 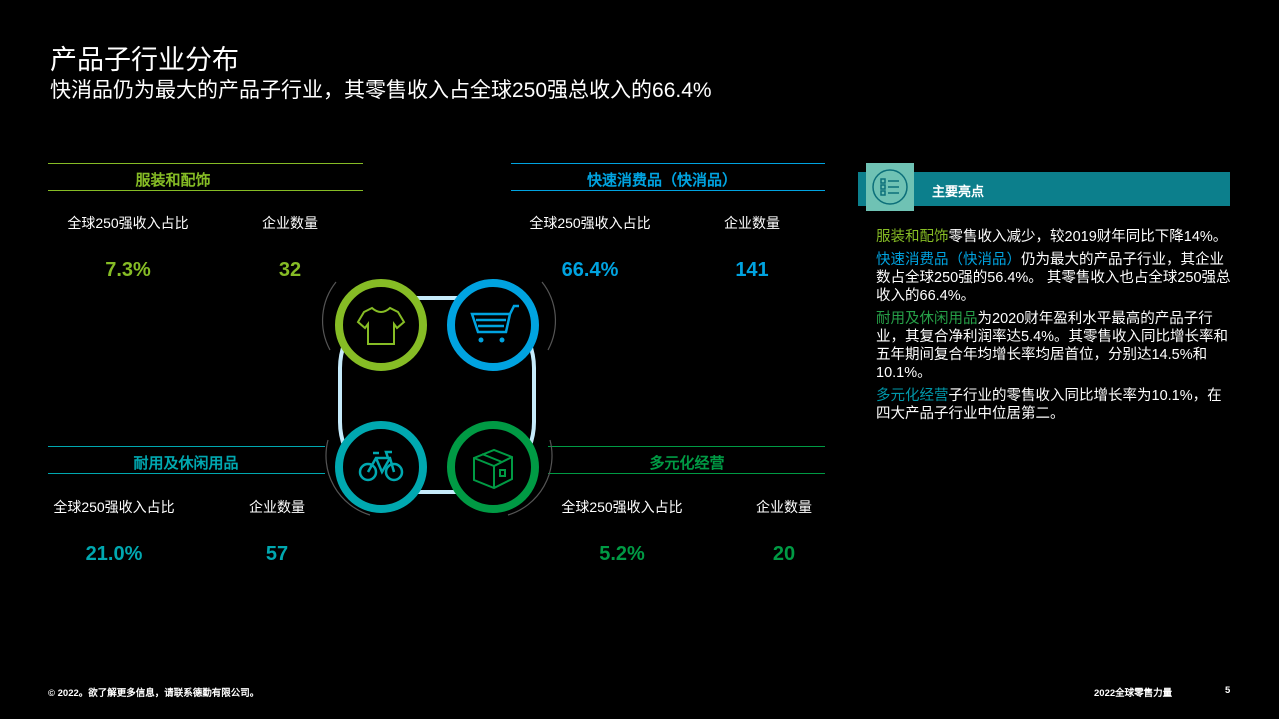 I want to click on page-number: 5, so click(x=1228, y=690).